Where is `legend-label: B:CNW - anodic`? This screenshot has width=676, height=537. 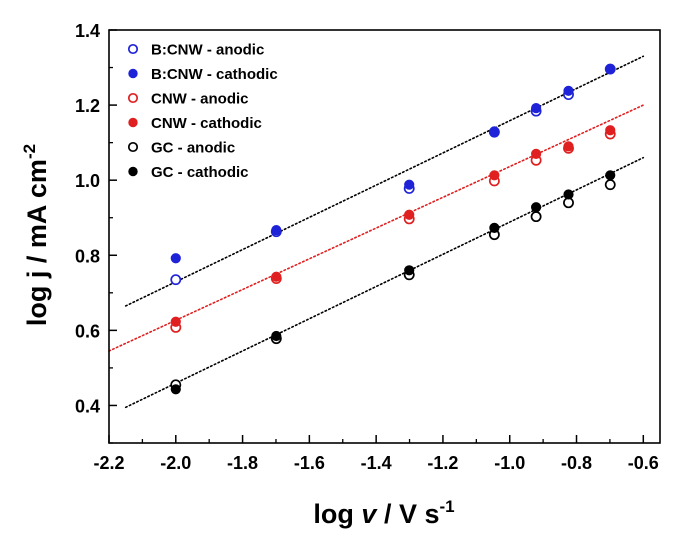
legend-label: B:CNW - anodic is located at coordinates (207, 50).